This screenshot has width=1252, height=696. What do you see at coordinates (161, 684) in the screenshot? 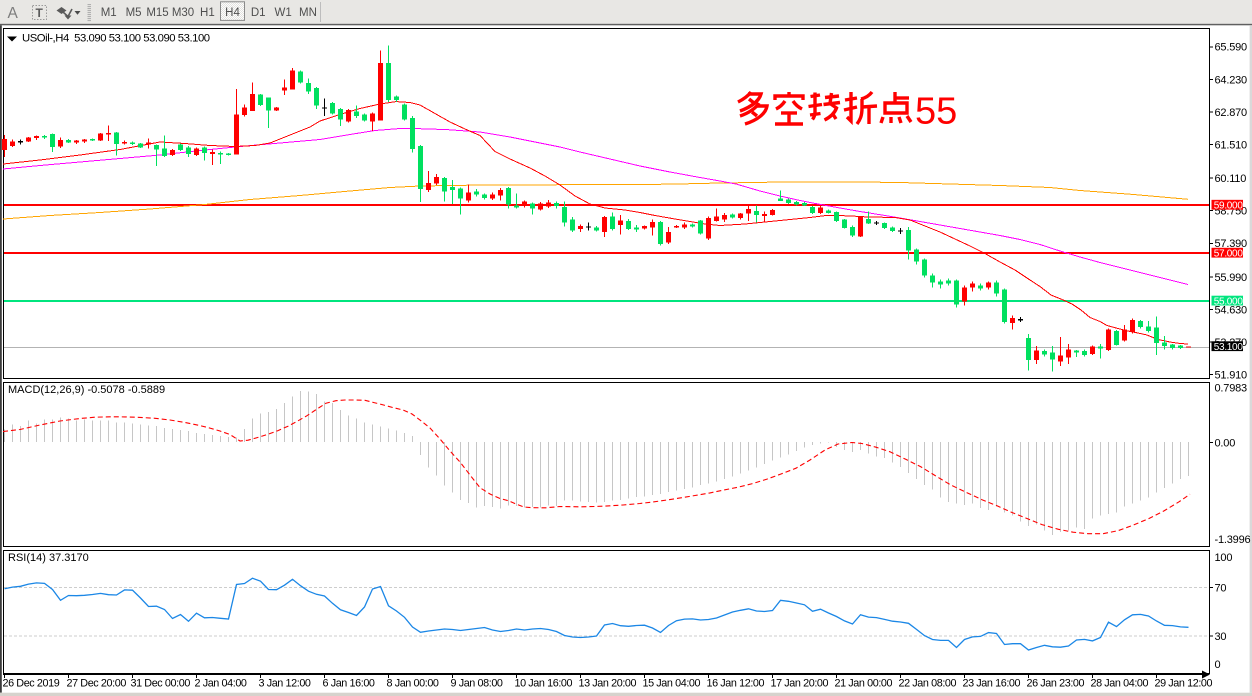
I see `svg-text: 31 Dec 00:00` at bounding box center [161, 684].